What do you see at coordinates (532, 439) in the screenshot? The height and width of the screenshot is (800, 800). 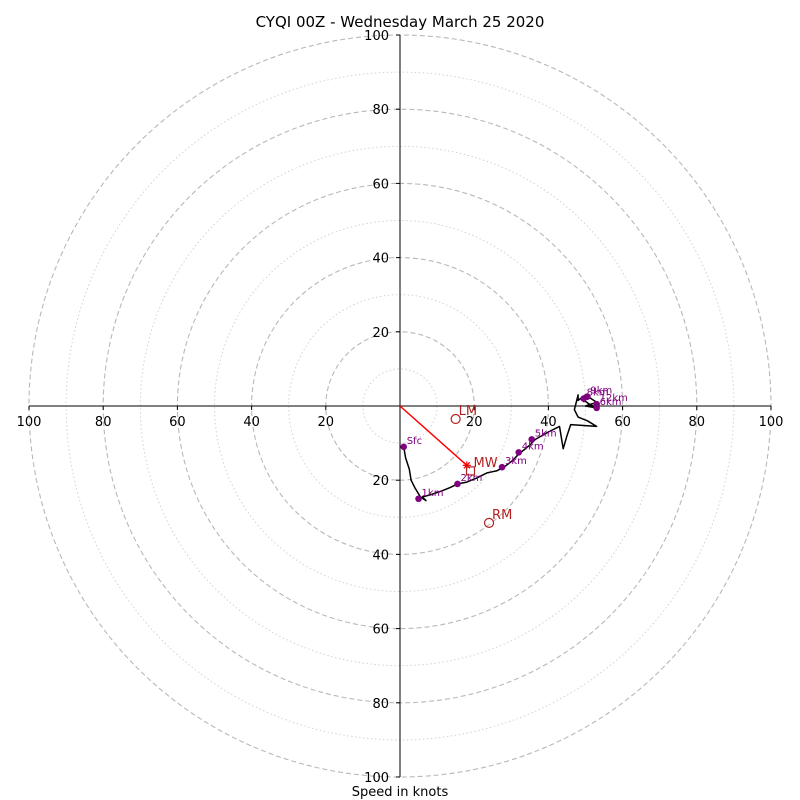 I see `height-marker-5km` at bounding box center [532, 439].